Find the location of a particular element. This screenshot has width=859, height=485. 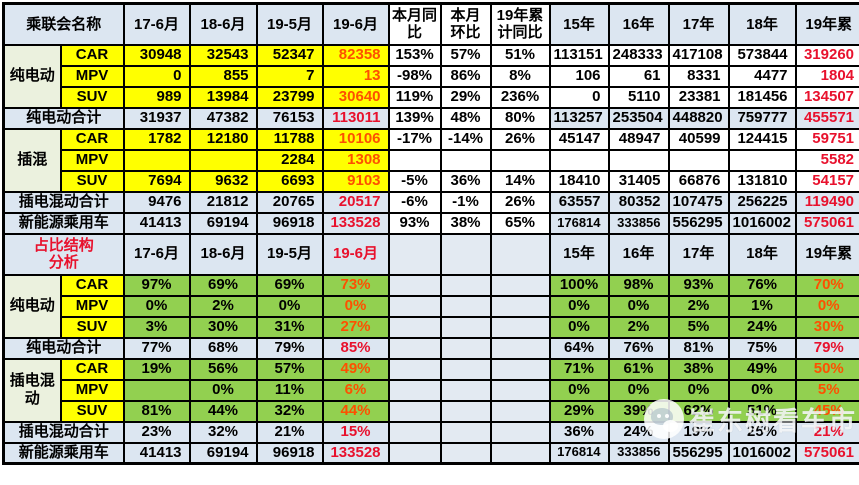

data-cell: 23799 is located at coordinates (290, 97).